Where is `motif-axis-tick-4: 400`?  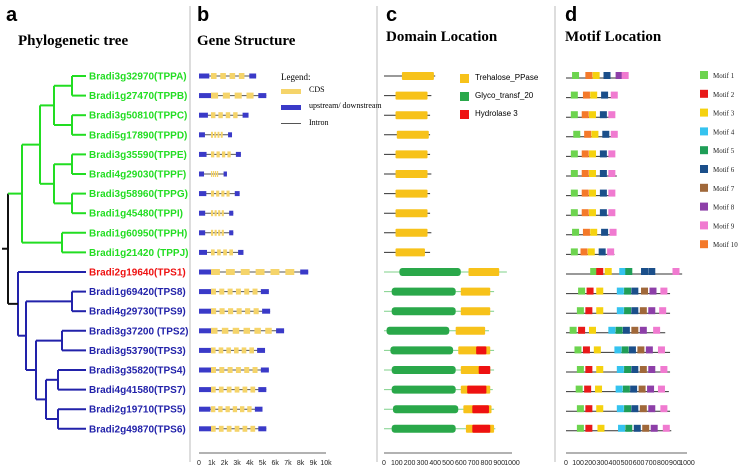 motif-axis-tick-4: 400 is located at coordinates (615, 463).